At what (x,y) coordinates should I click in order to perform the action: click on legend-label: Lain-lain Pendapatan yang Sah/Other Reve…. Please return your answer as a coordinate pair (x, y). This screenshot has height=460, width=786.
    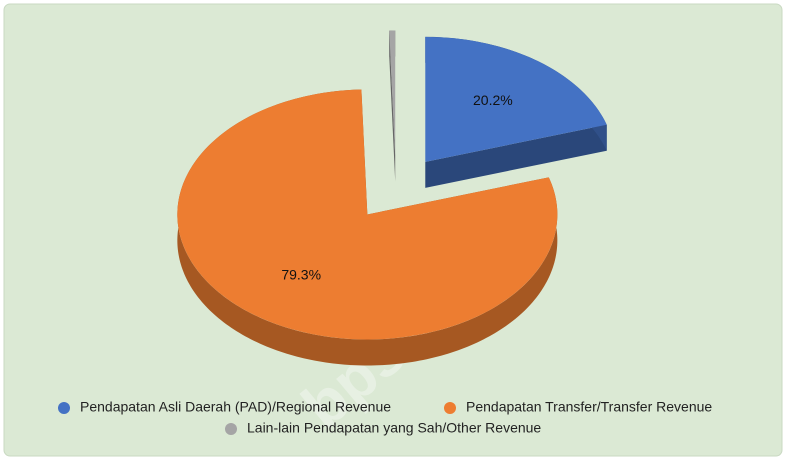
    Looking at the image, I should click on (394, 428).